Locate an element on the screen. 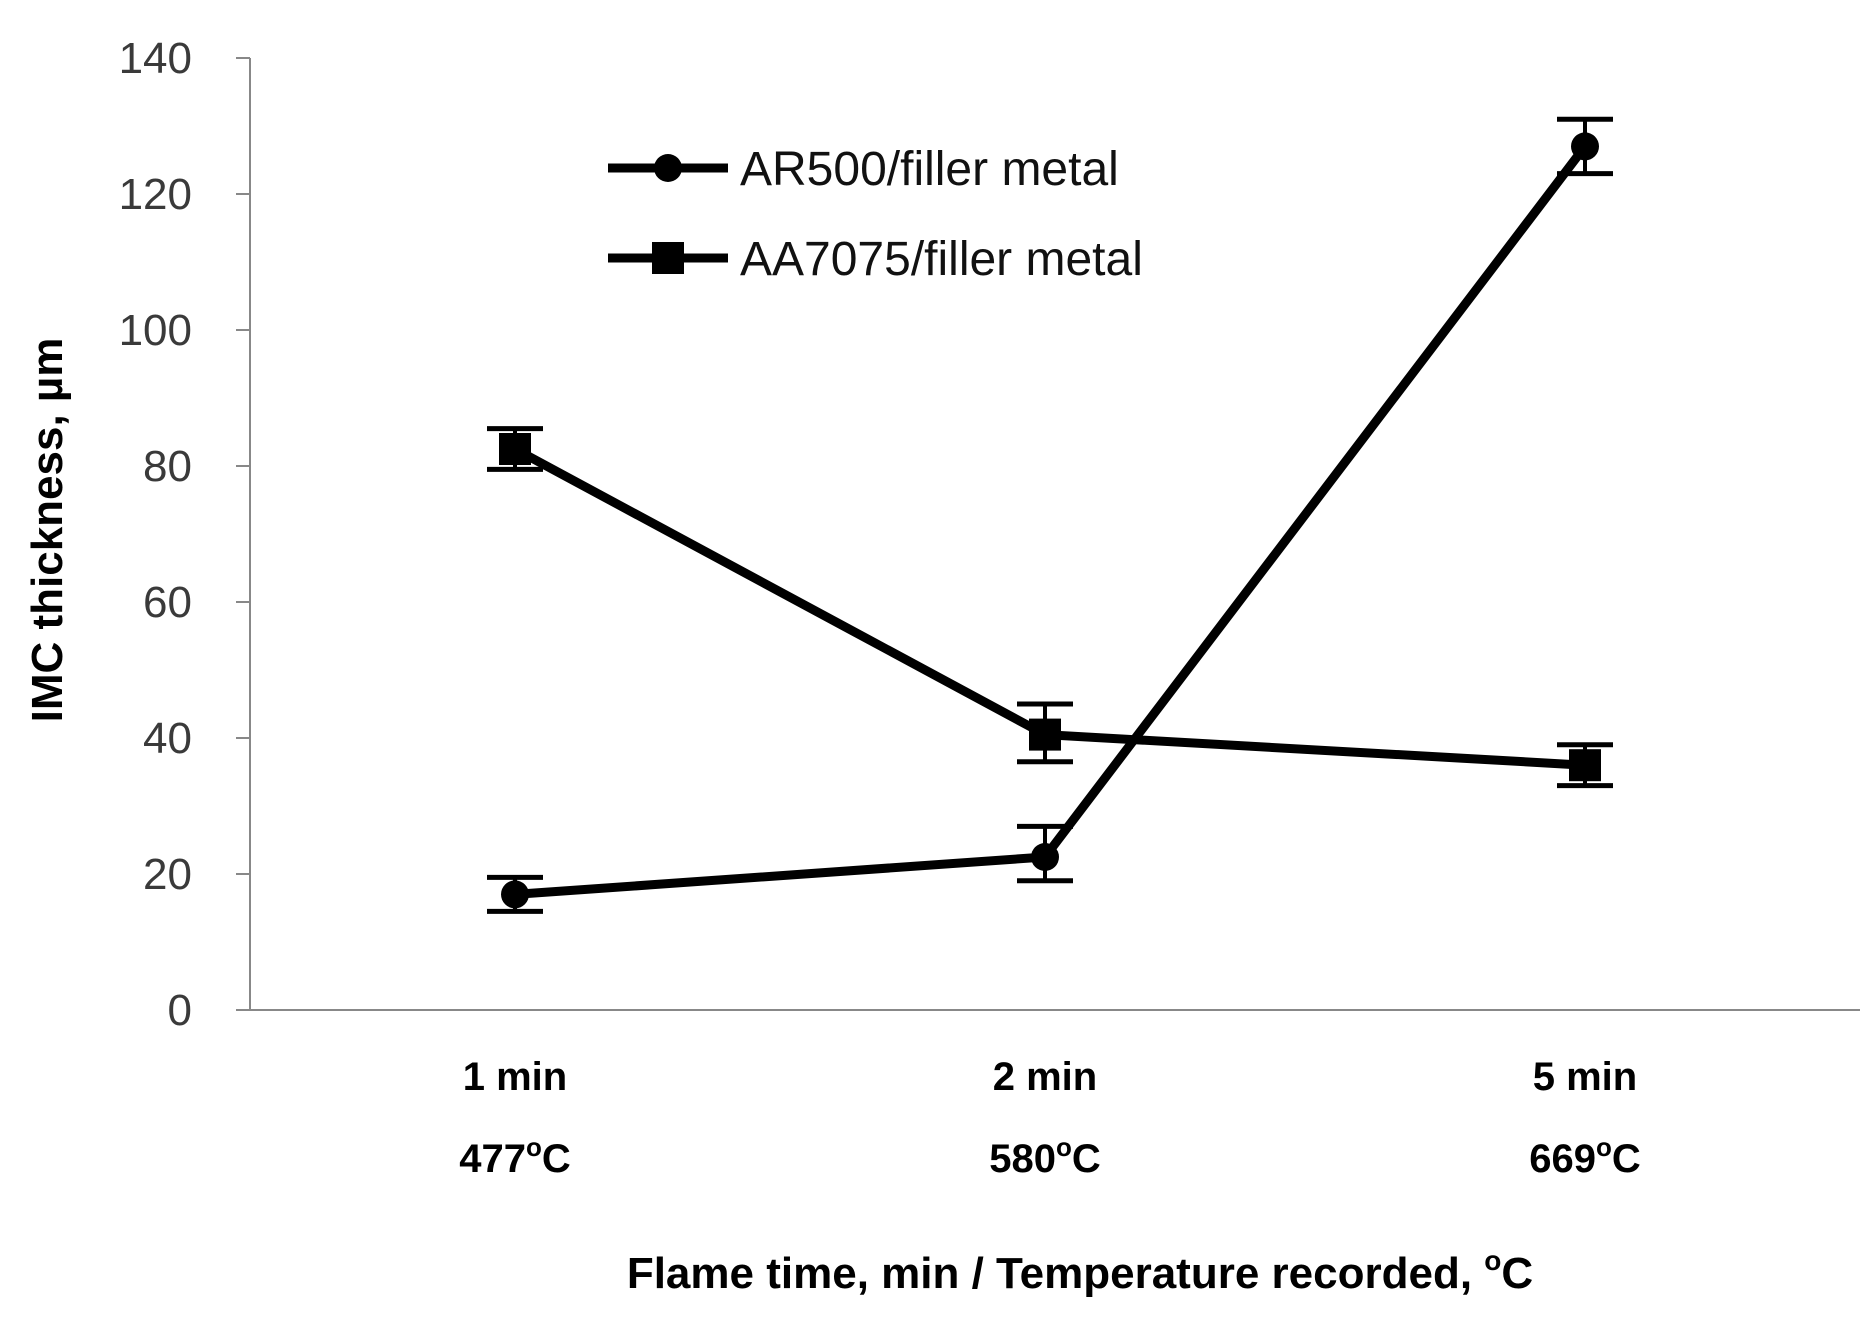 This screenshot has height=1320, width=1870. x-category-label: 1 min is located at coordinates (515, 1077).